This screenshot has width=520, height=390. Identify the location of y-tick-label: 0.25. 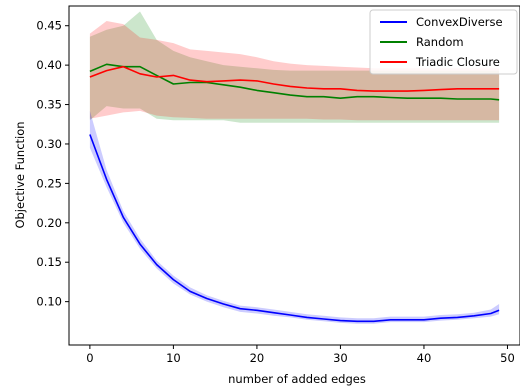
(49, 183).